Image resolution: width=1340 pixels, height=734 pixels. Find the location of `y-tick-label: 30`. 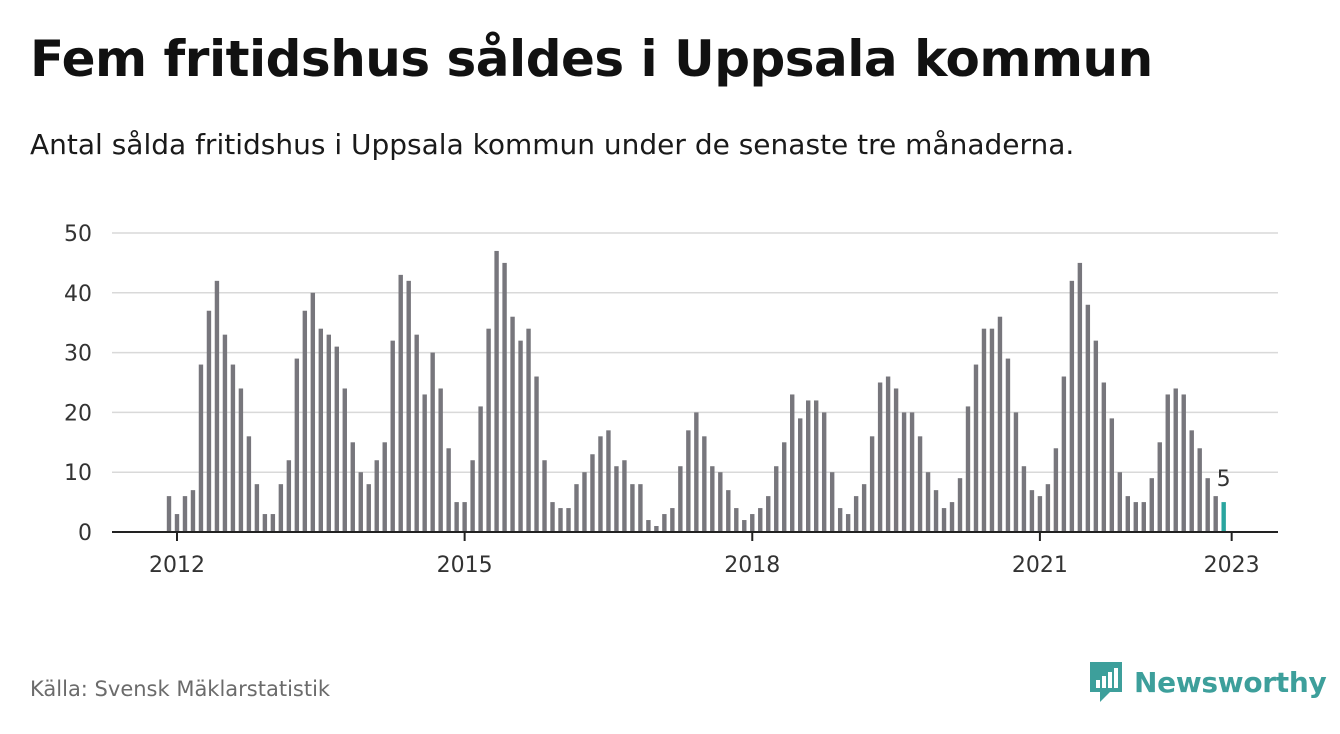

y-tick-label: 30 is located at coordinates (78, 354).